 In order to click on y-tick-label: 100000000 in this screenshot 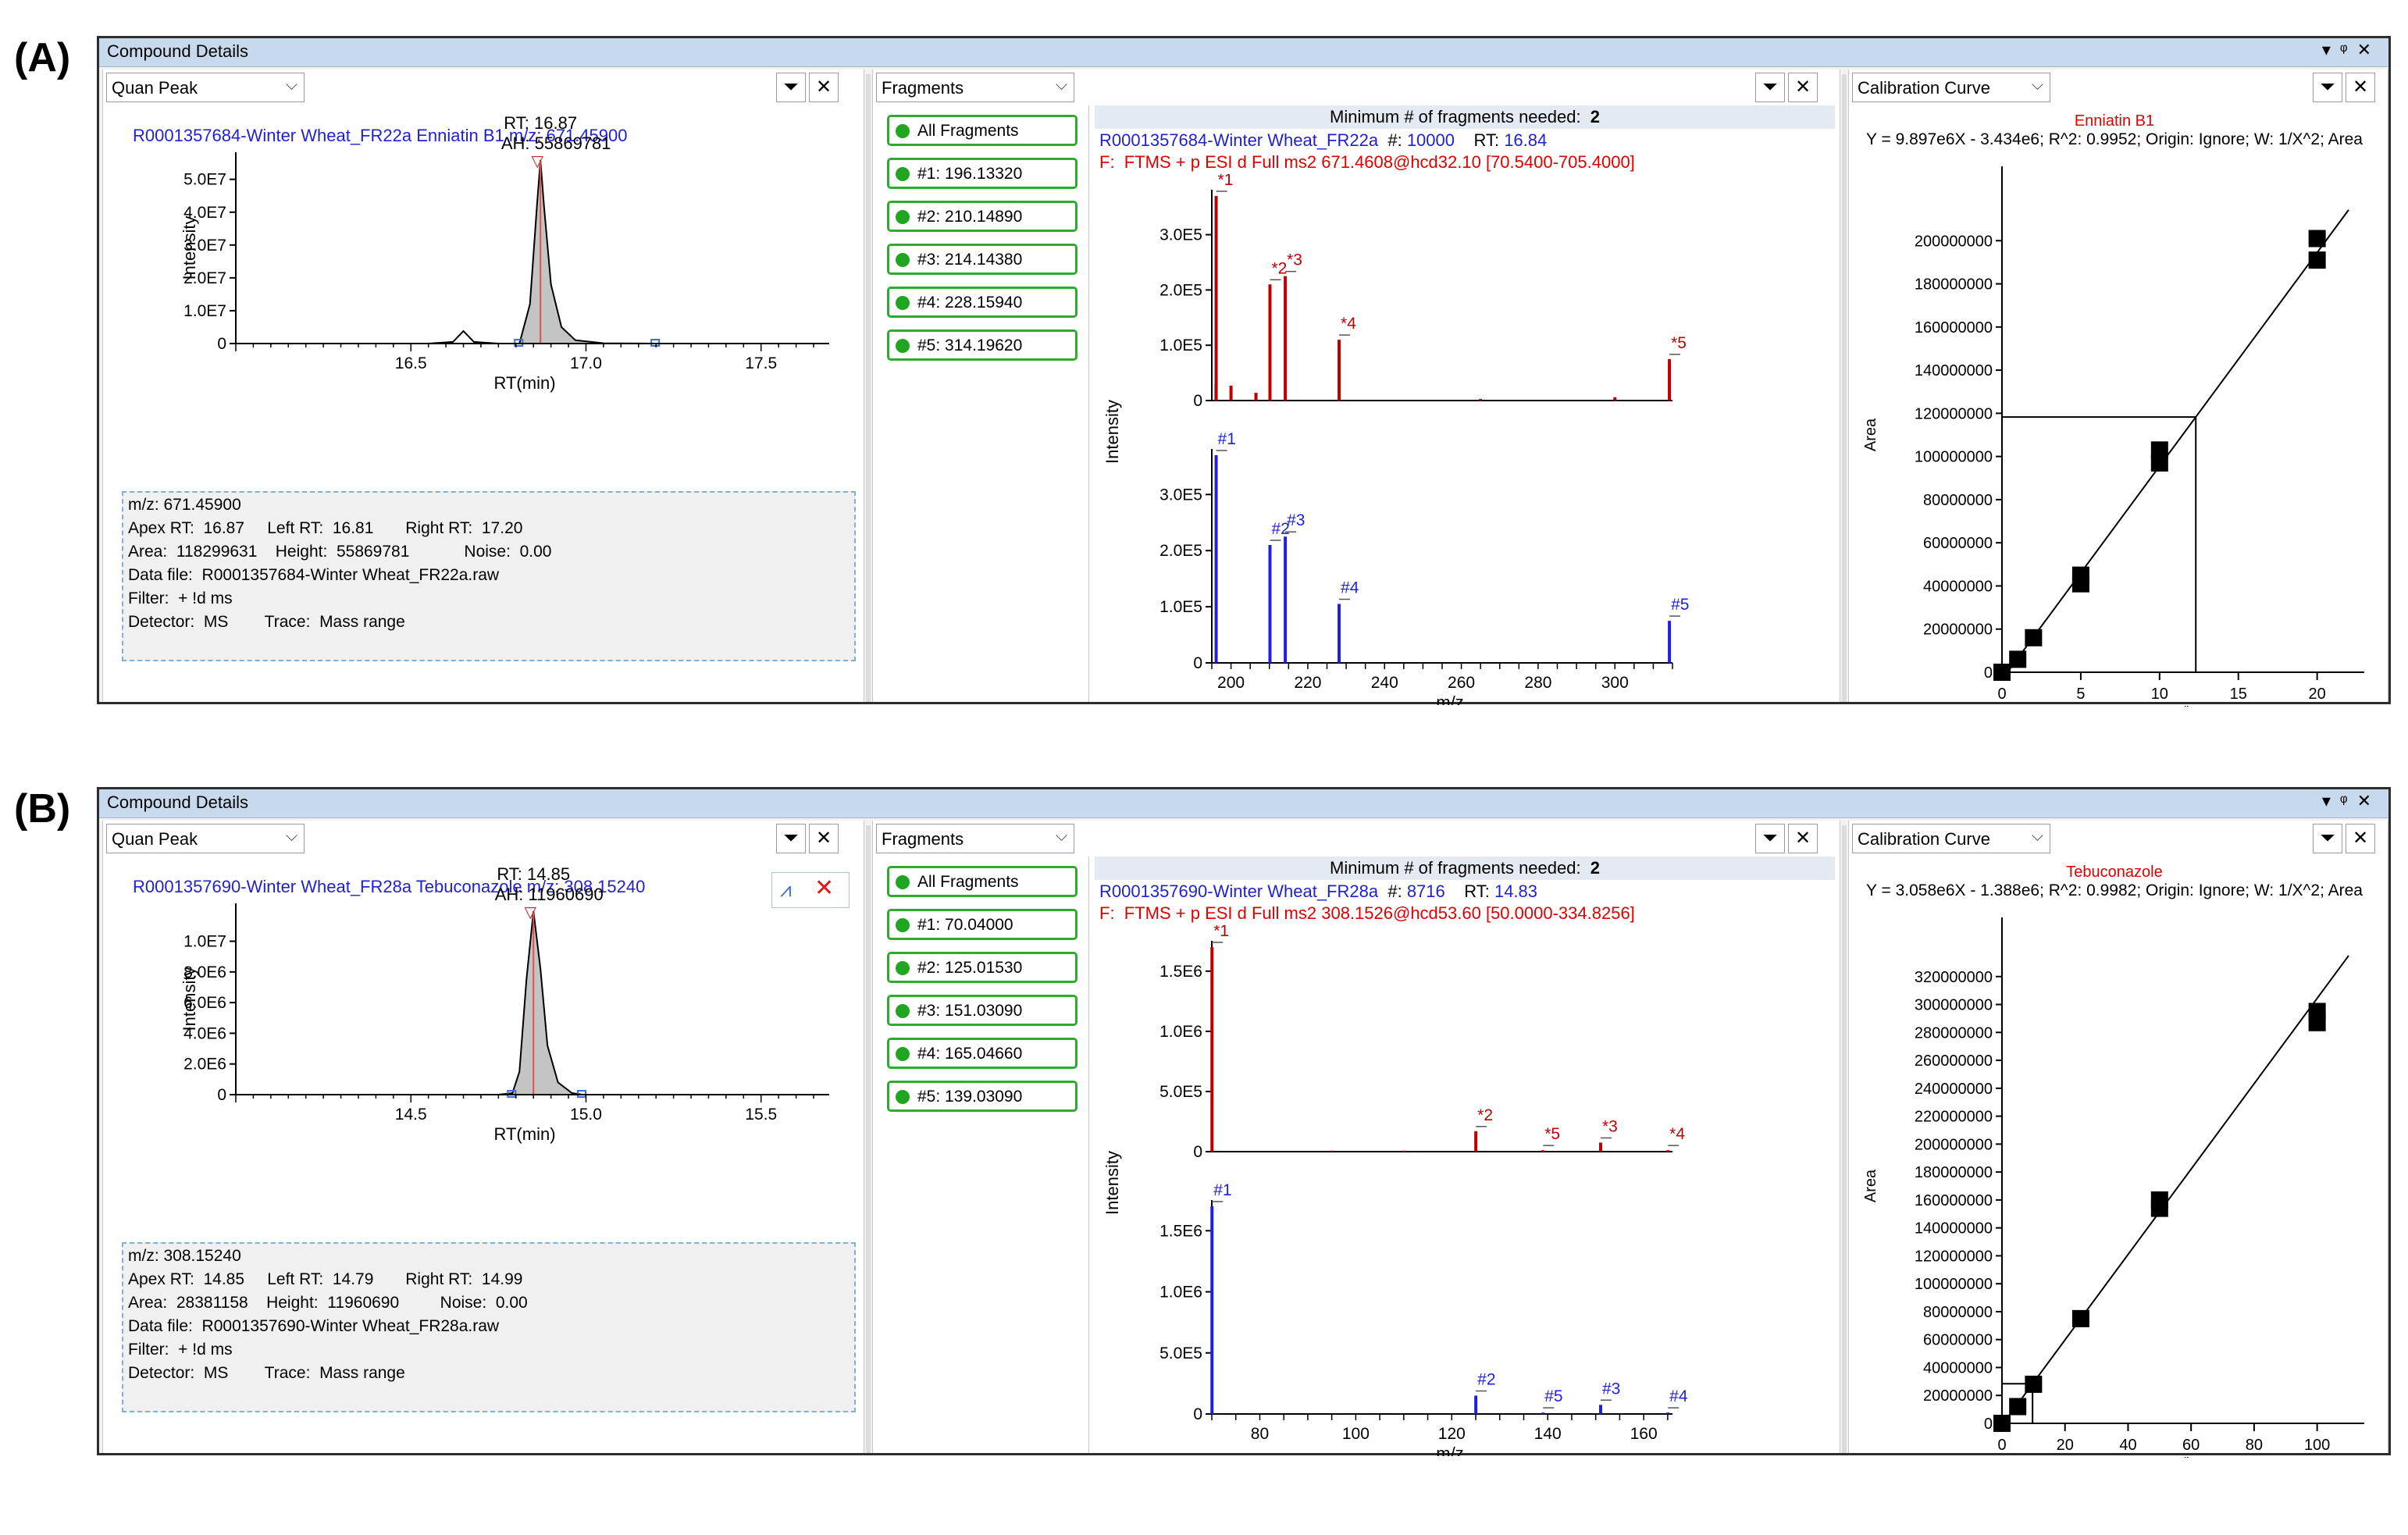, I will do `click(1954, 1284)`.